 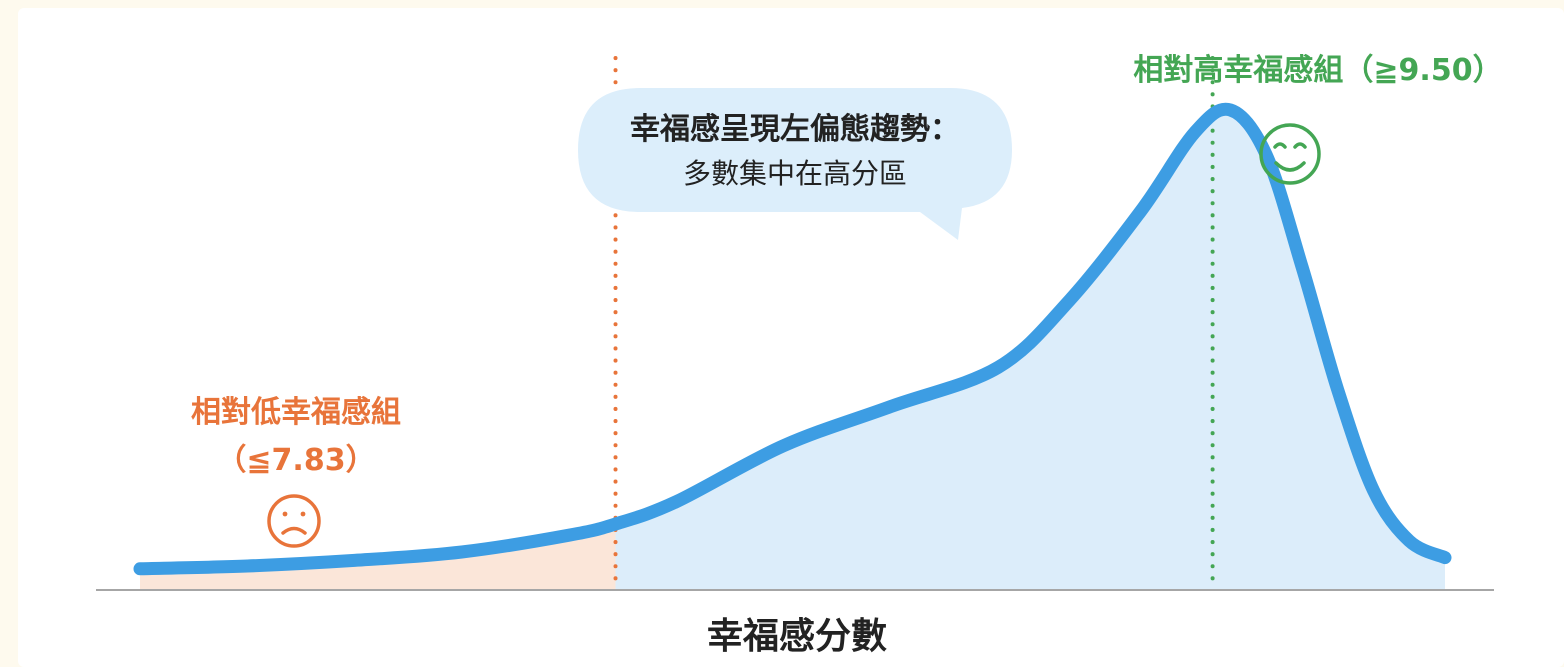 What do you see at coordinates (1318, 119) in the screenshot?
I see `high-group-annotation: 相對高幸福感組（≧9.50）` at bounding box center [1318, 119].